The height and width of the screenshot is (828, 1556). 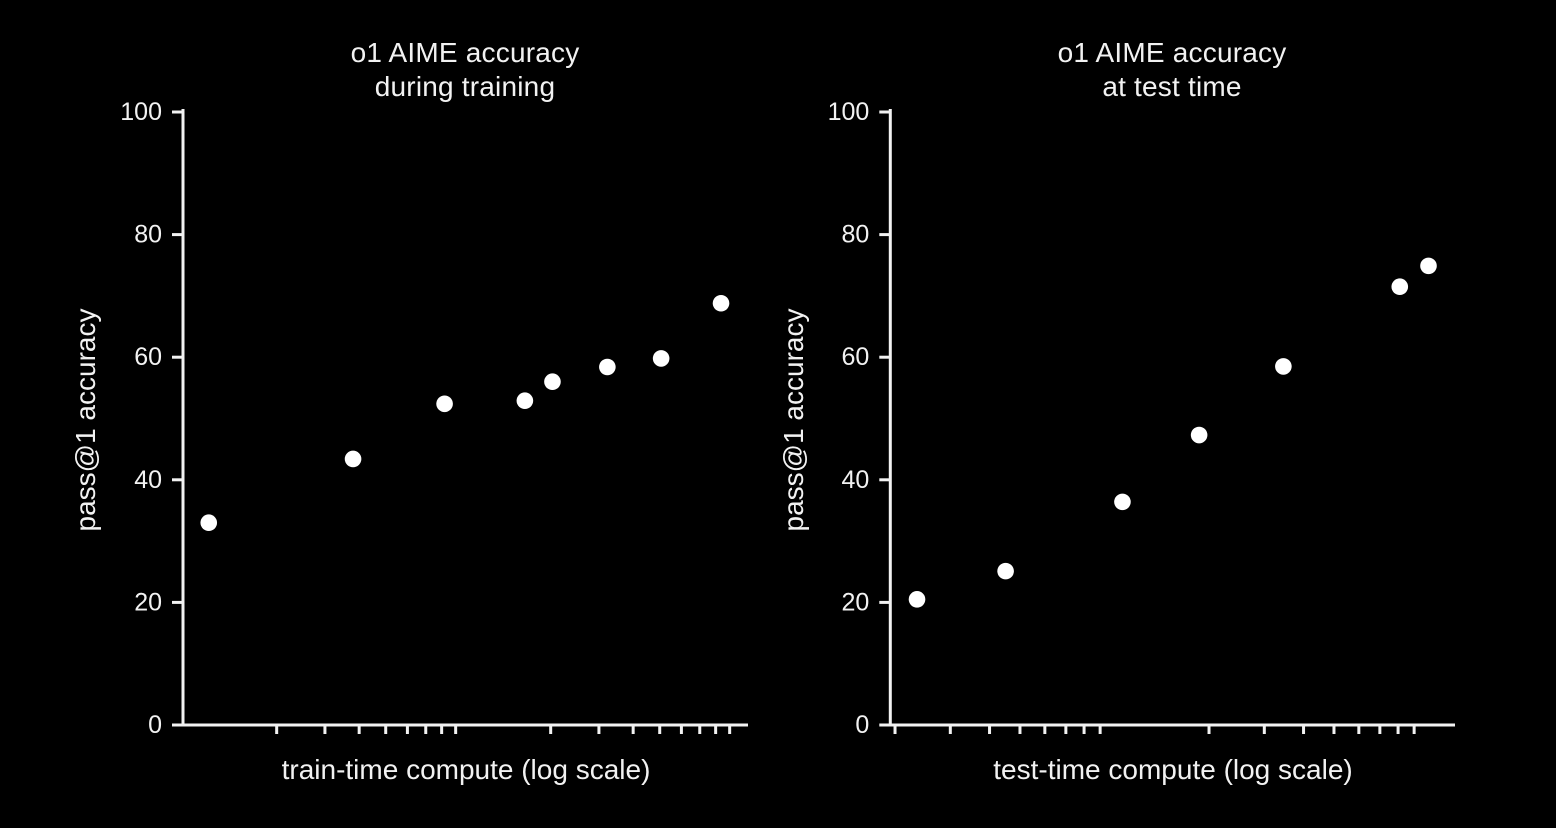 I want to click on y-axis-label-train: pass@1 accuracy, so click(x=85, y=420).